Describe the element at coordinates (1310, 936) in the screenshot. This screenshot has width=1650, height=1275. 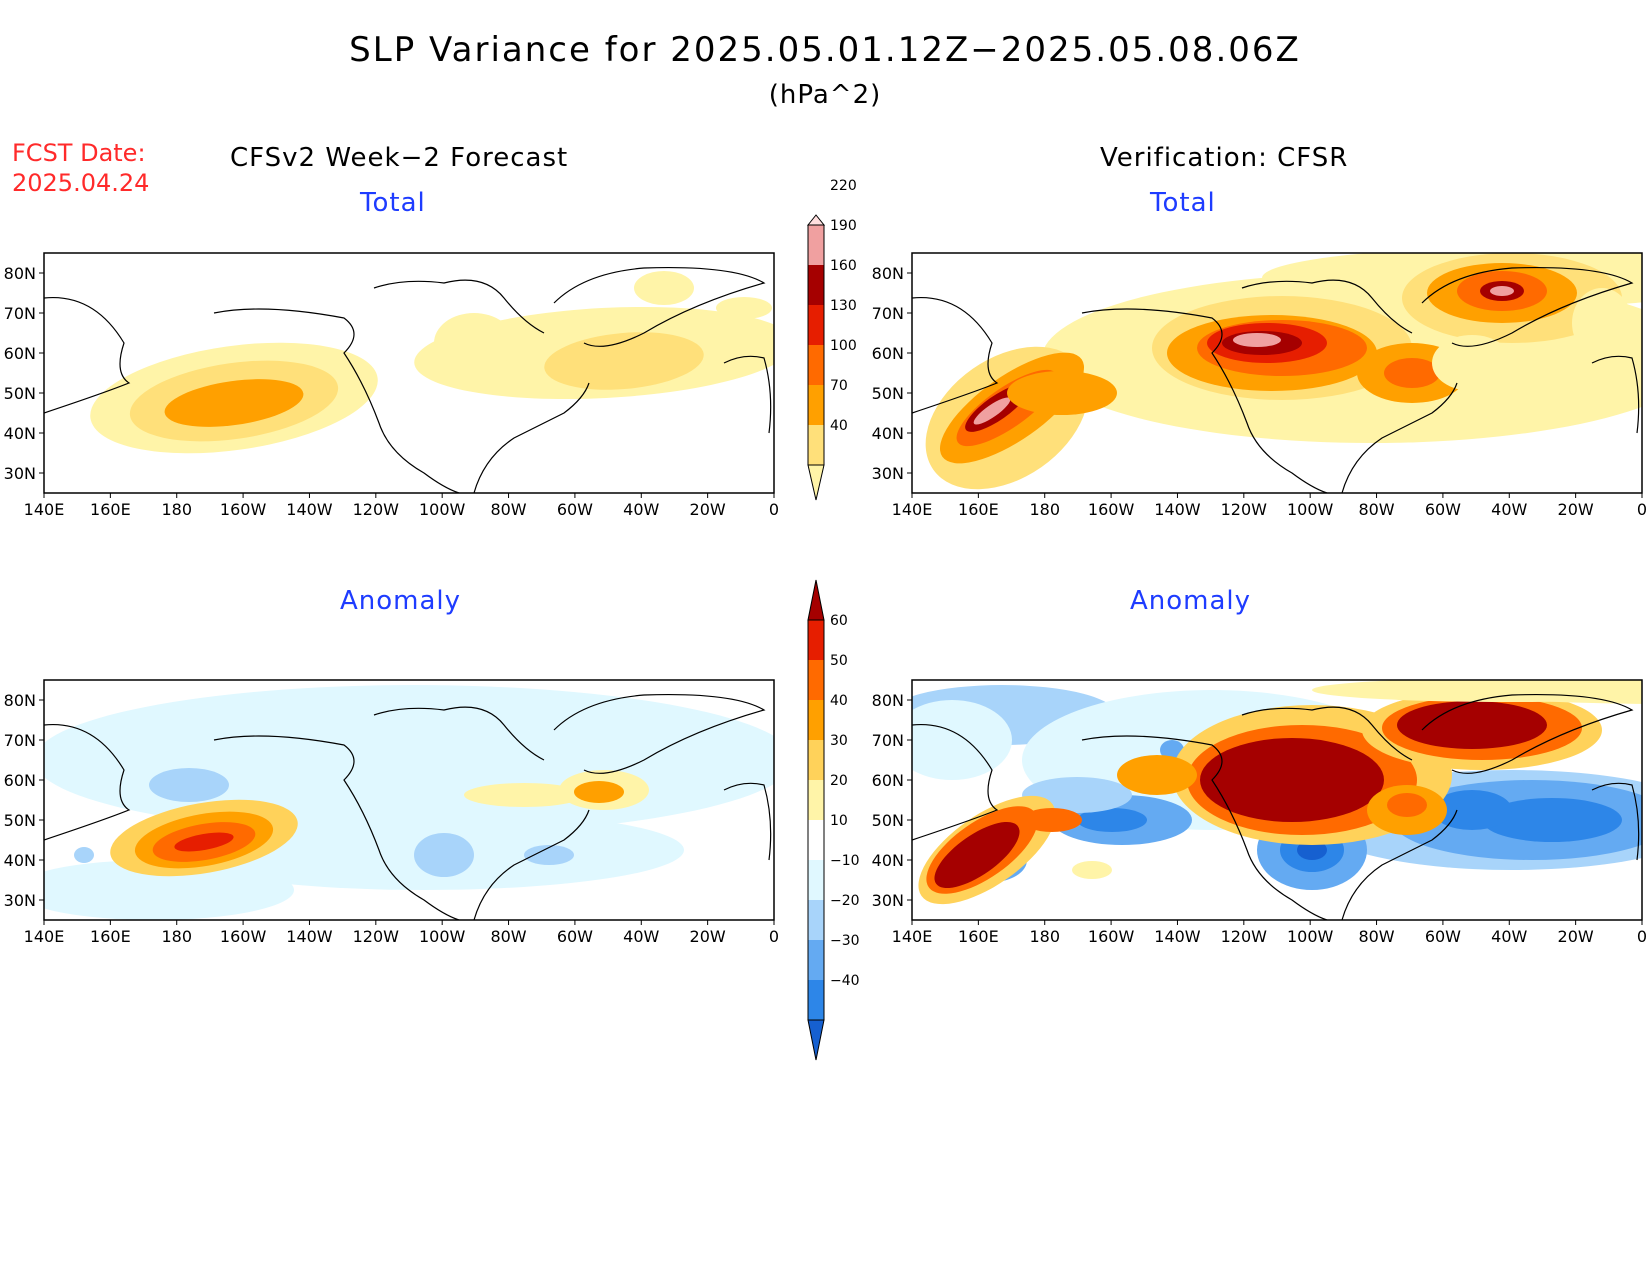
I see `lon-label: 100W` at that location.